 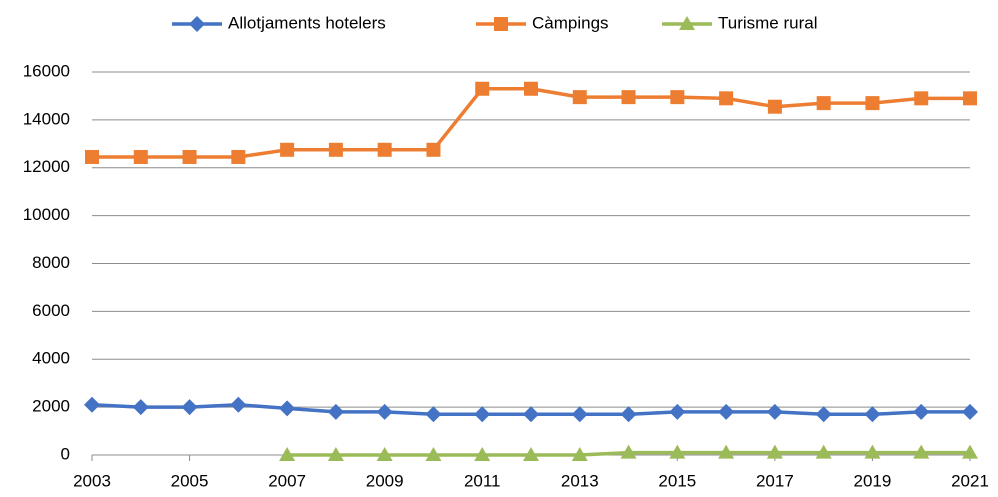 I want to click on legend-label: Turisme rural, so click(x=768, y=22).